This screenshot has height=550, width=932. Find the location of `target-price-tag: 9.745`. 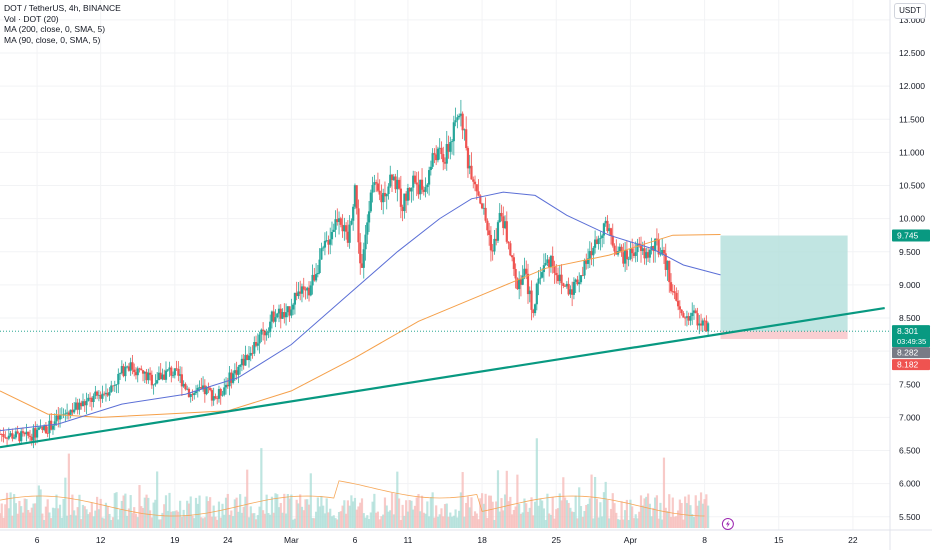

target-price-tag: 9.745 is located at coordinates (908, 236).